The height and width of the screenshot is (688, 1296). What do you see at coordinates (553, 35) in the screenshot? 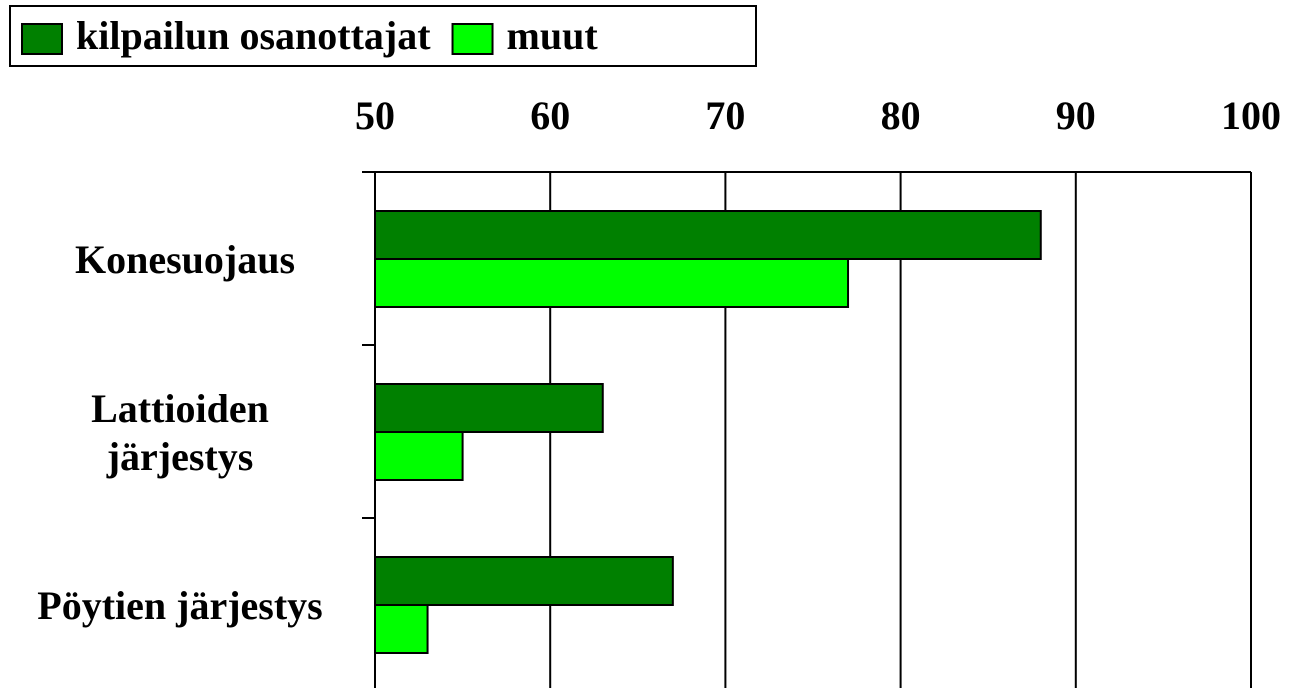
I see `legend-label: muut` at bounding box center [553, 35].